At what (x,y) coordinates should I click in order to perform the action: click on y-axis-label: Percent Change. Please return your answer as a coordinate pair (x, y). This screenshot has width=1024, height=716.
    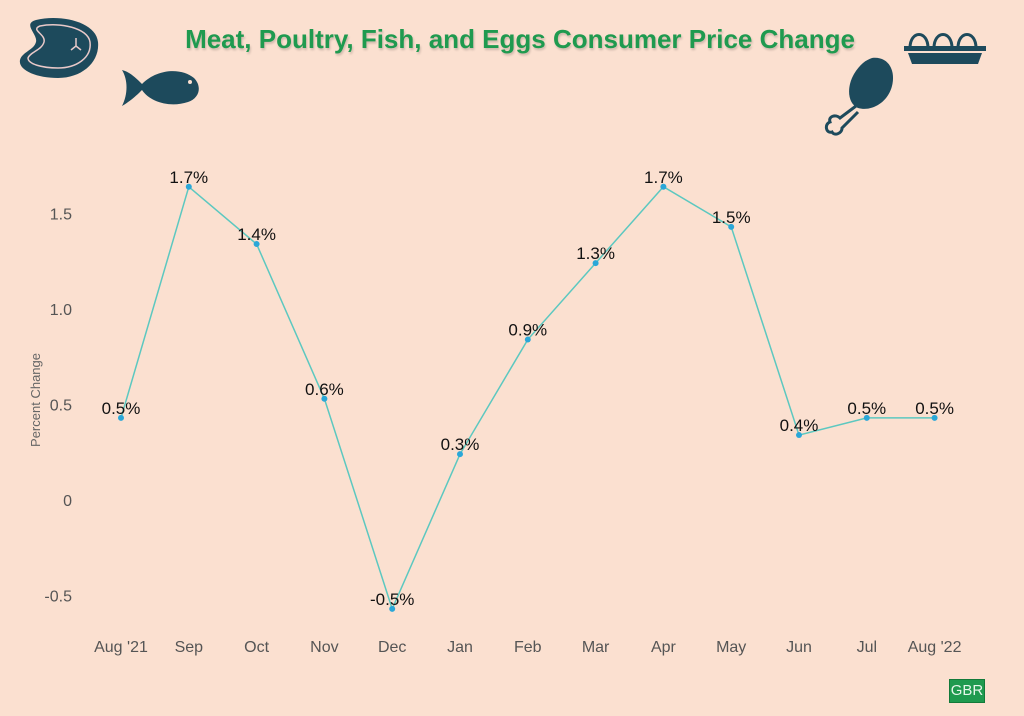
    Looking at the image, I should click on (35, 400).